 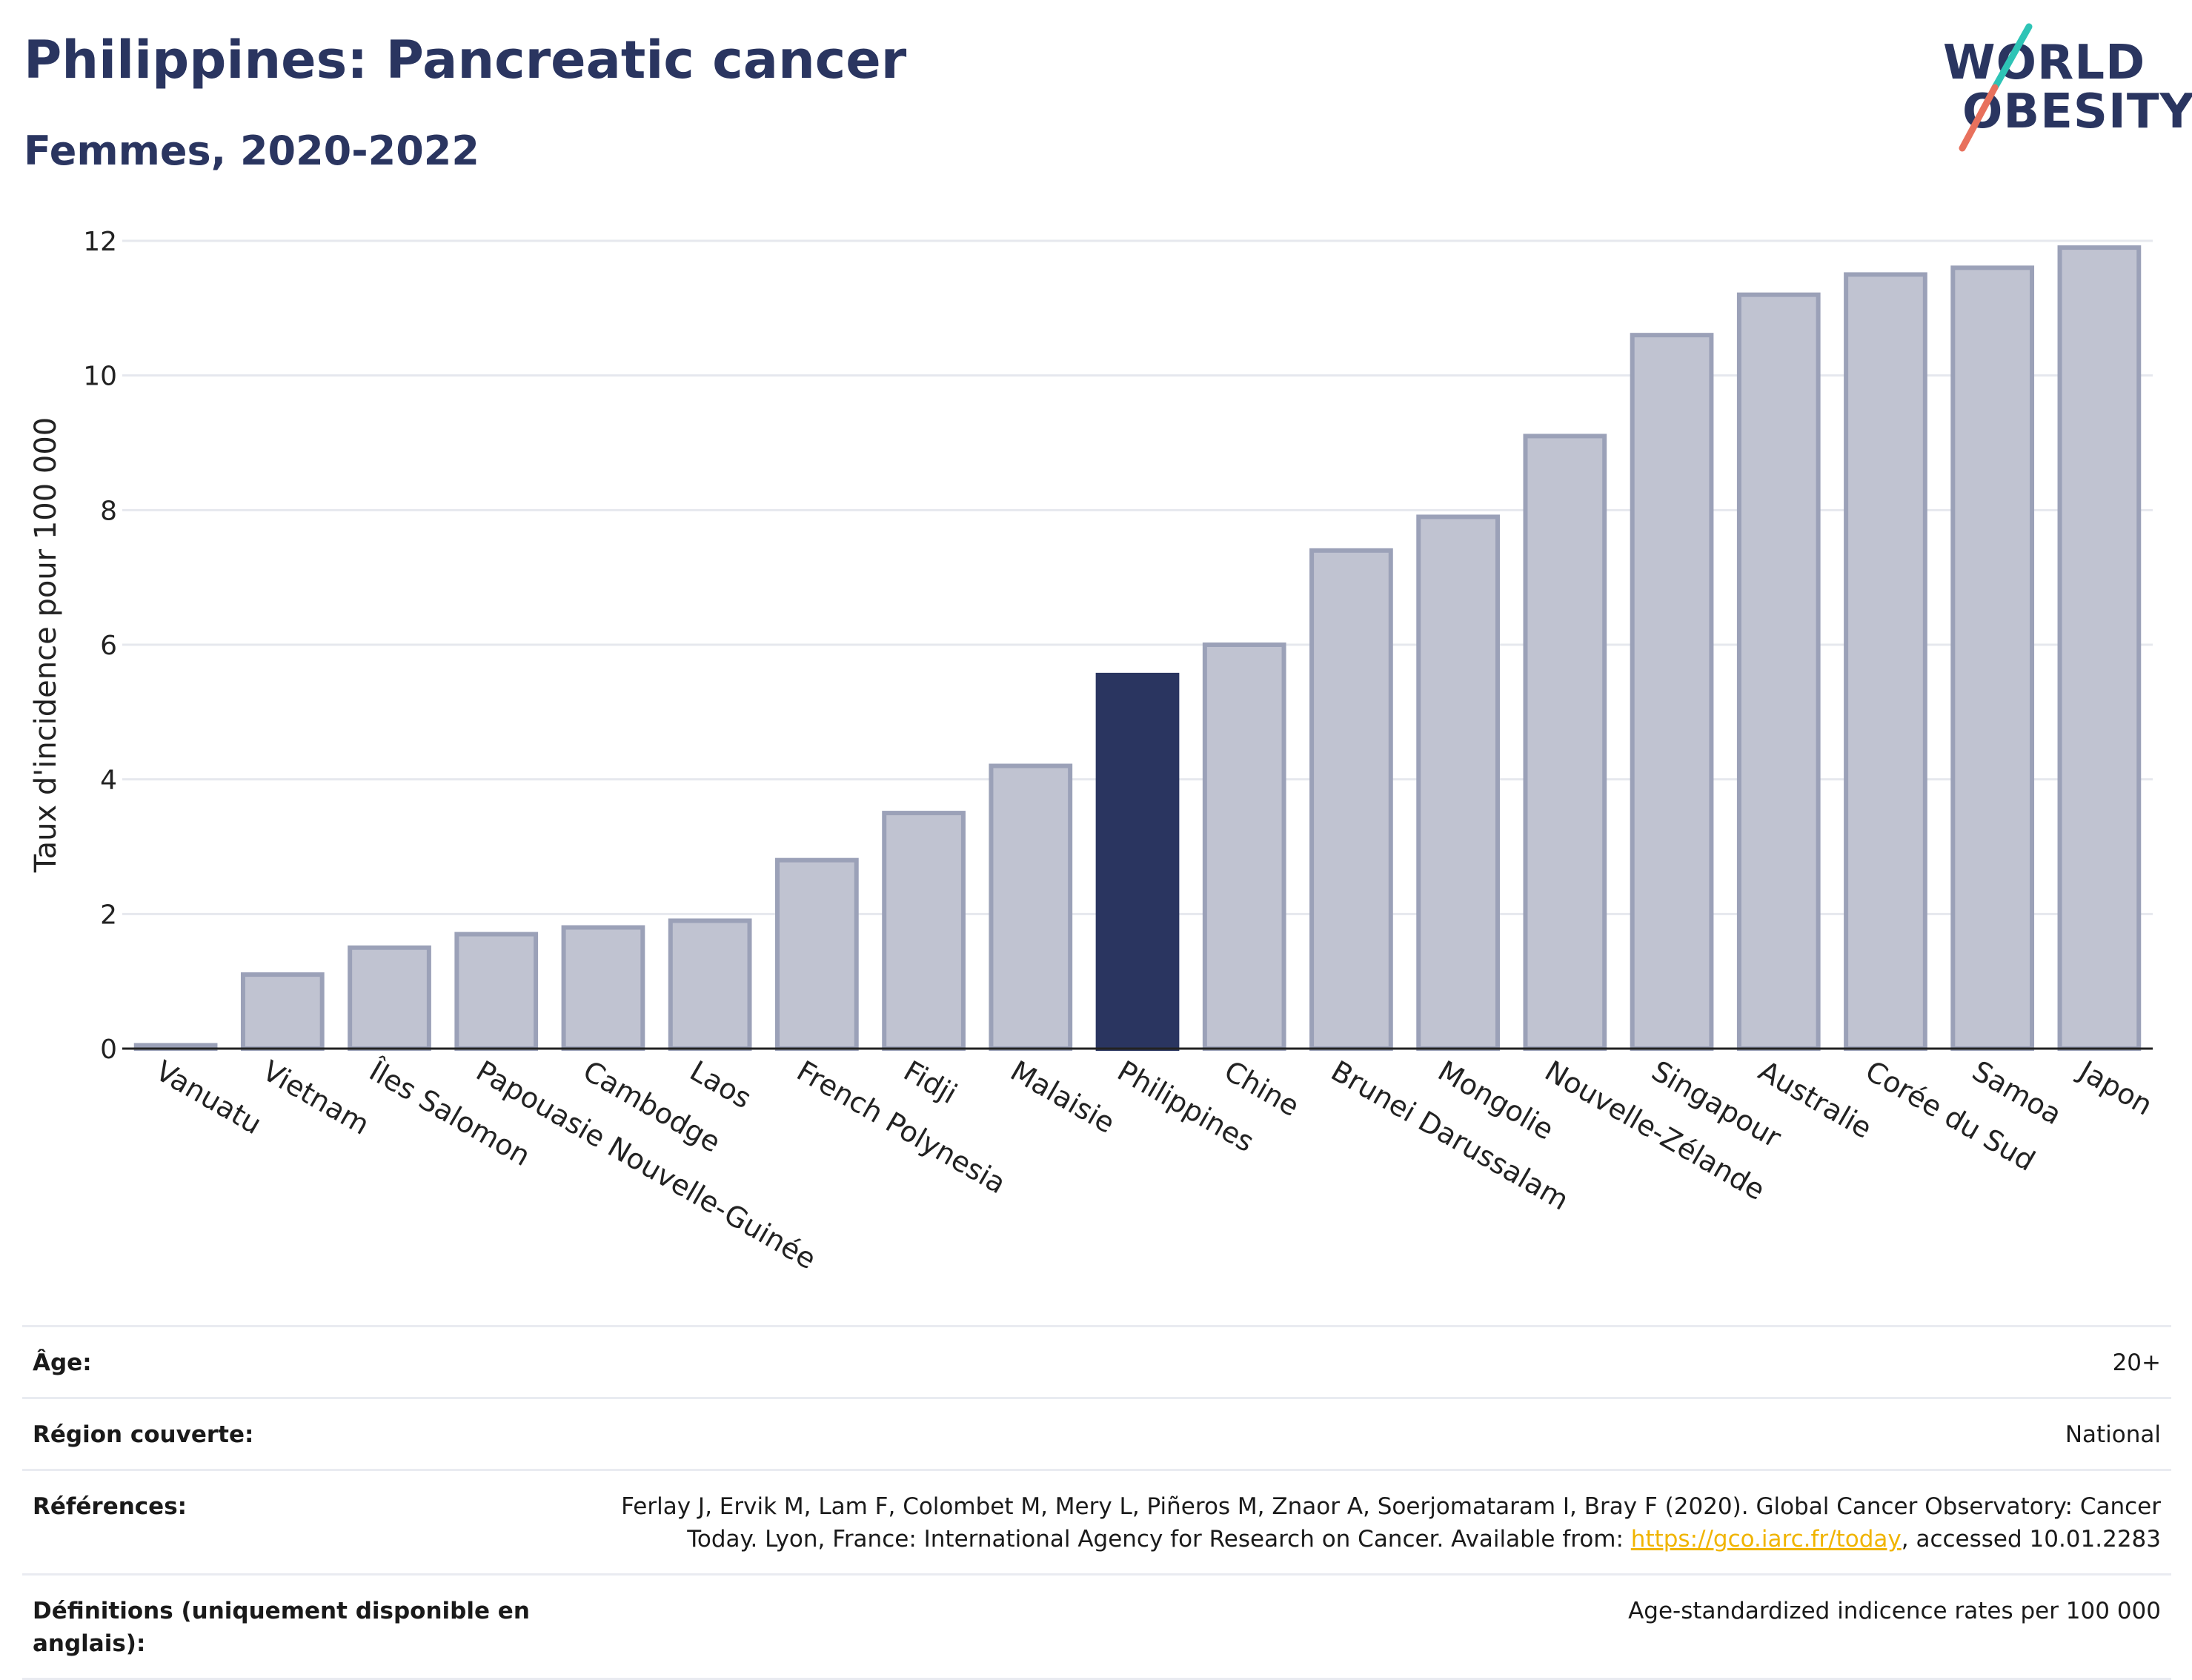 I want to click on details-row-region: Région couverte: National, so click(x=1096, y=1433).